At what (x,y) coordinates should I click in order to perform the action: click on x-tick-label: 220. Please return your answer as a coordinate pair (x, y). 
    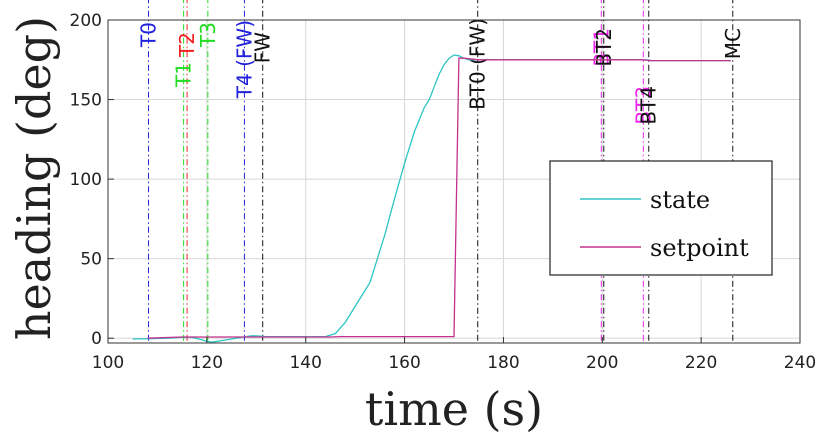
    Looking at the image, I should click on (701, 363).